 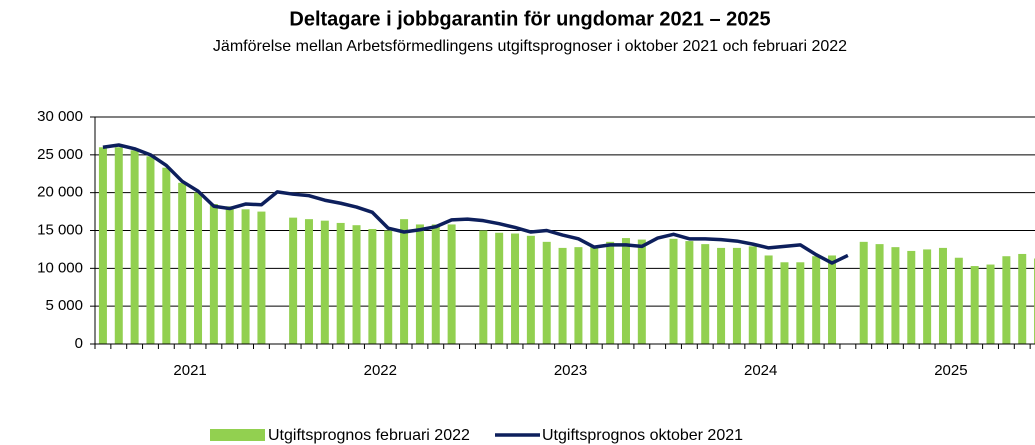 What do you see at coordinates (60, 154) in the screenshot?
I see `y-tick-label: 25 000` at bounding box center [60, 154].